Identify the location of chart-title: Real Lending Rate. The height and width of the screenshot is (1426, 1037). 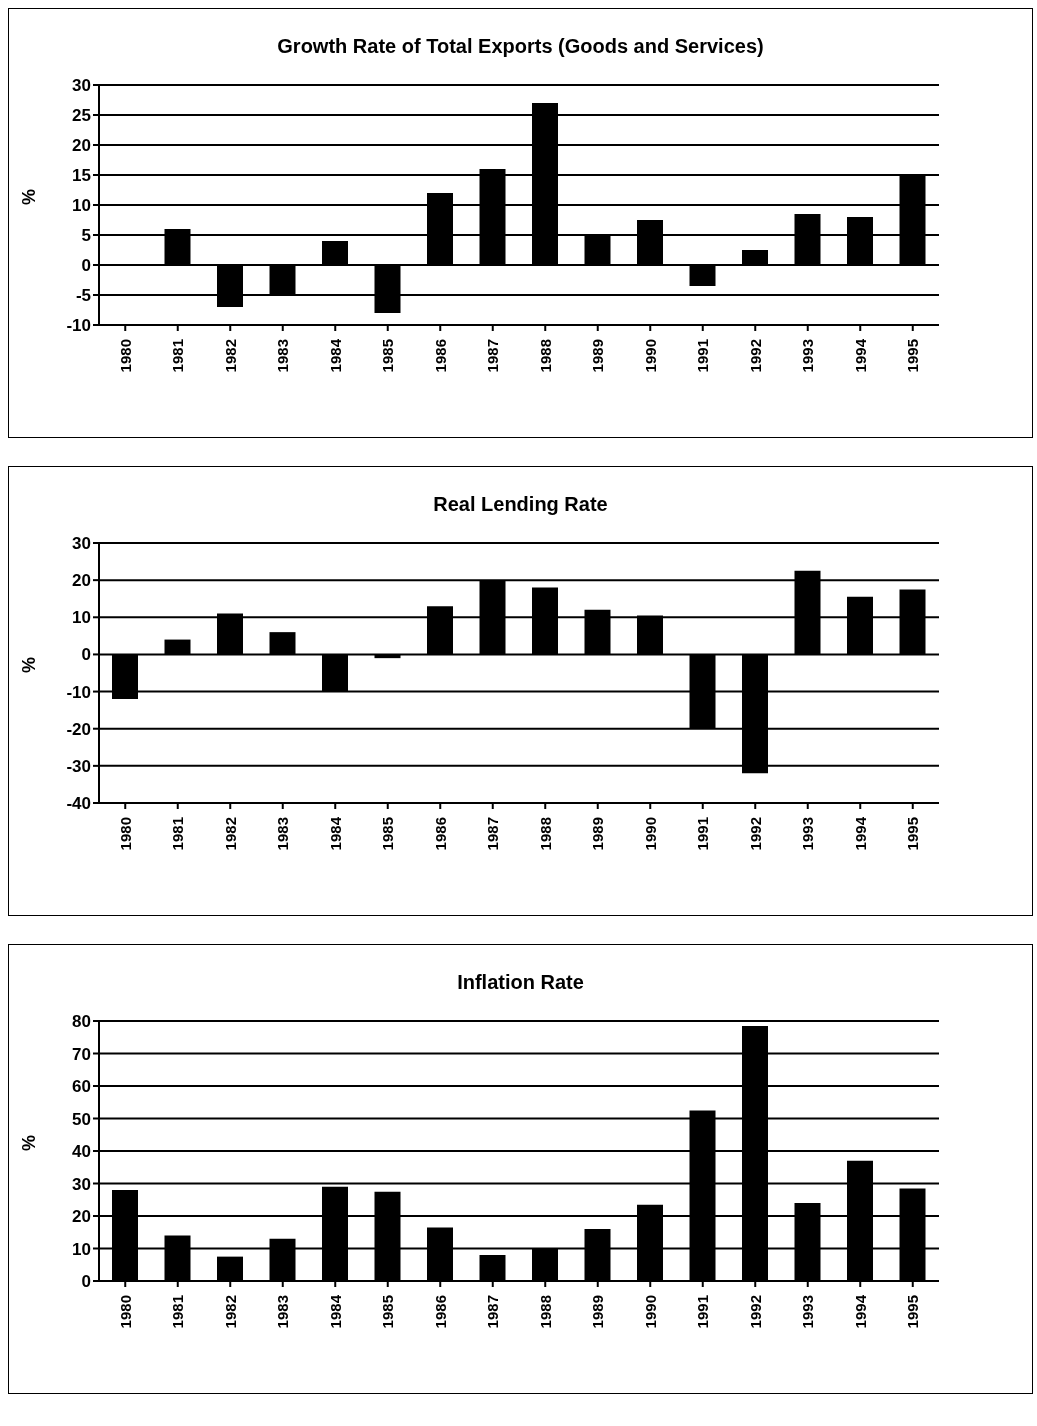
(520, 505).